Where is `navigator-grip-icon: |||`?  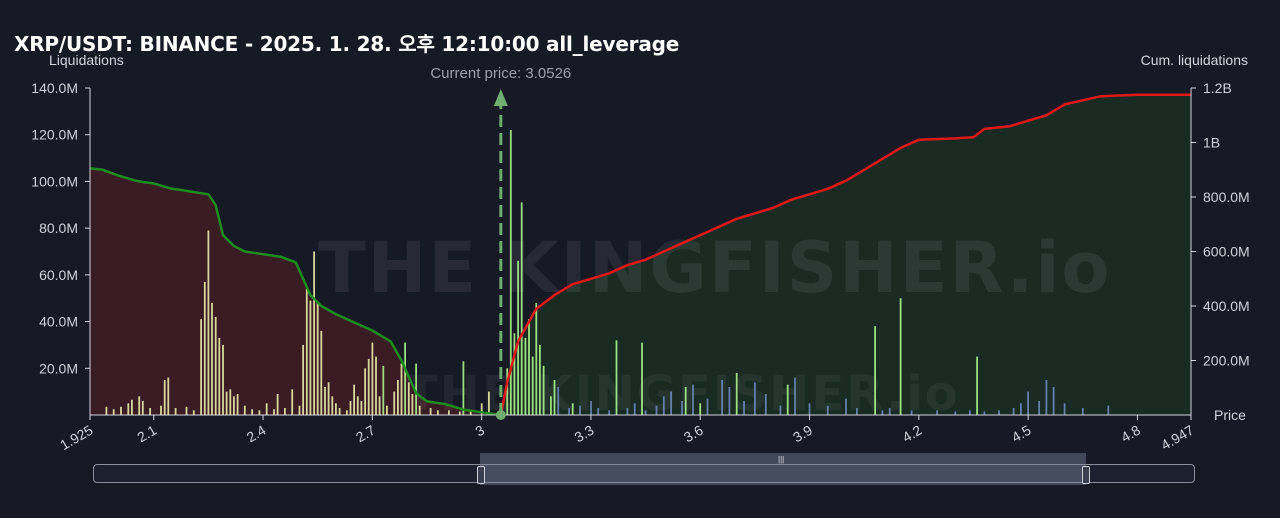 navigator-grip-icon: ||| is located at coordinates (781, 459).